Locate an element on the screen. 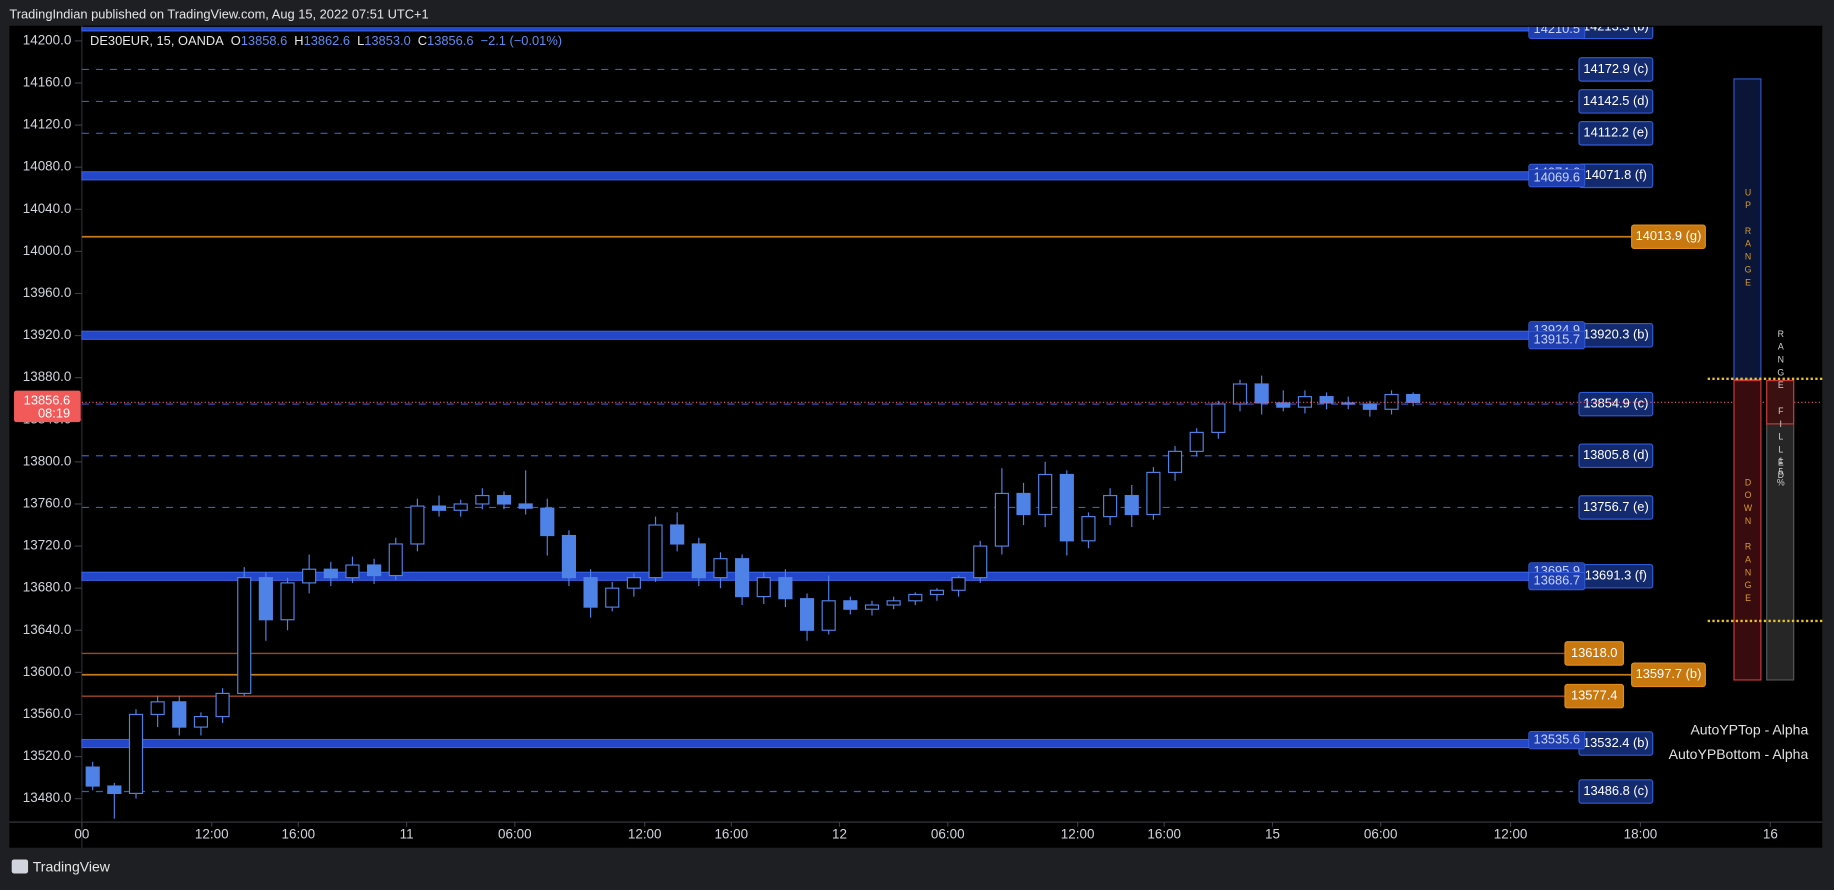 The width and height of the screenshot is (1834, 890). last-price-tag is located at coordinates (47, 406).